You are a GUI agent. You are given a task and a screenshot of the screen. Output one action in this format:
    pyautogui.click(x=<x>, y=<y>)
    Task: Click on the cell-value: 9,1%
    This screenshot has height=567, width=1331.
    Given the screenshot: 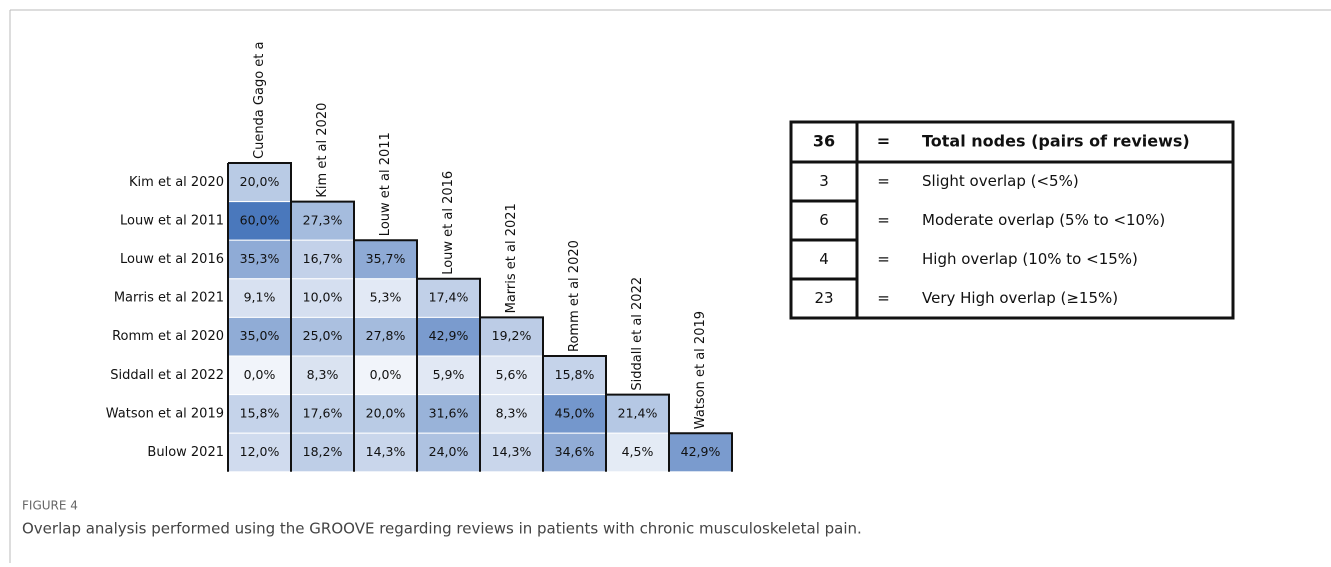 What is the action you would take?
    pyautogui.click(x=260, y=297)
    